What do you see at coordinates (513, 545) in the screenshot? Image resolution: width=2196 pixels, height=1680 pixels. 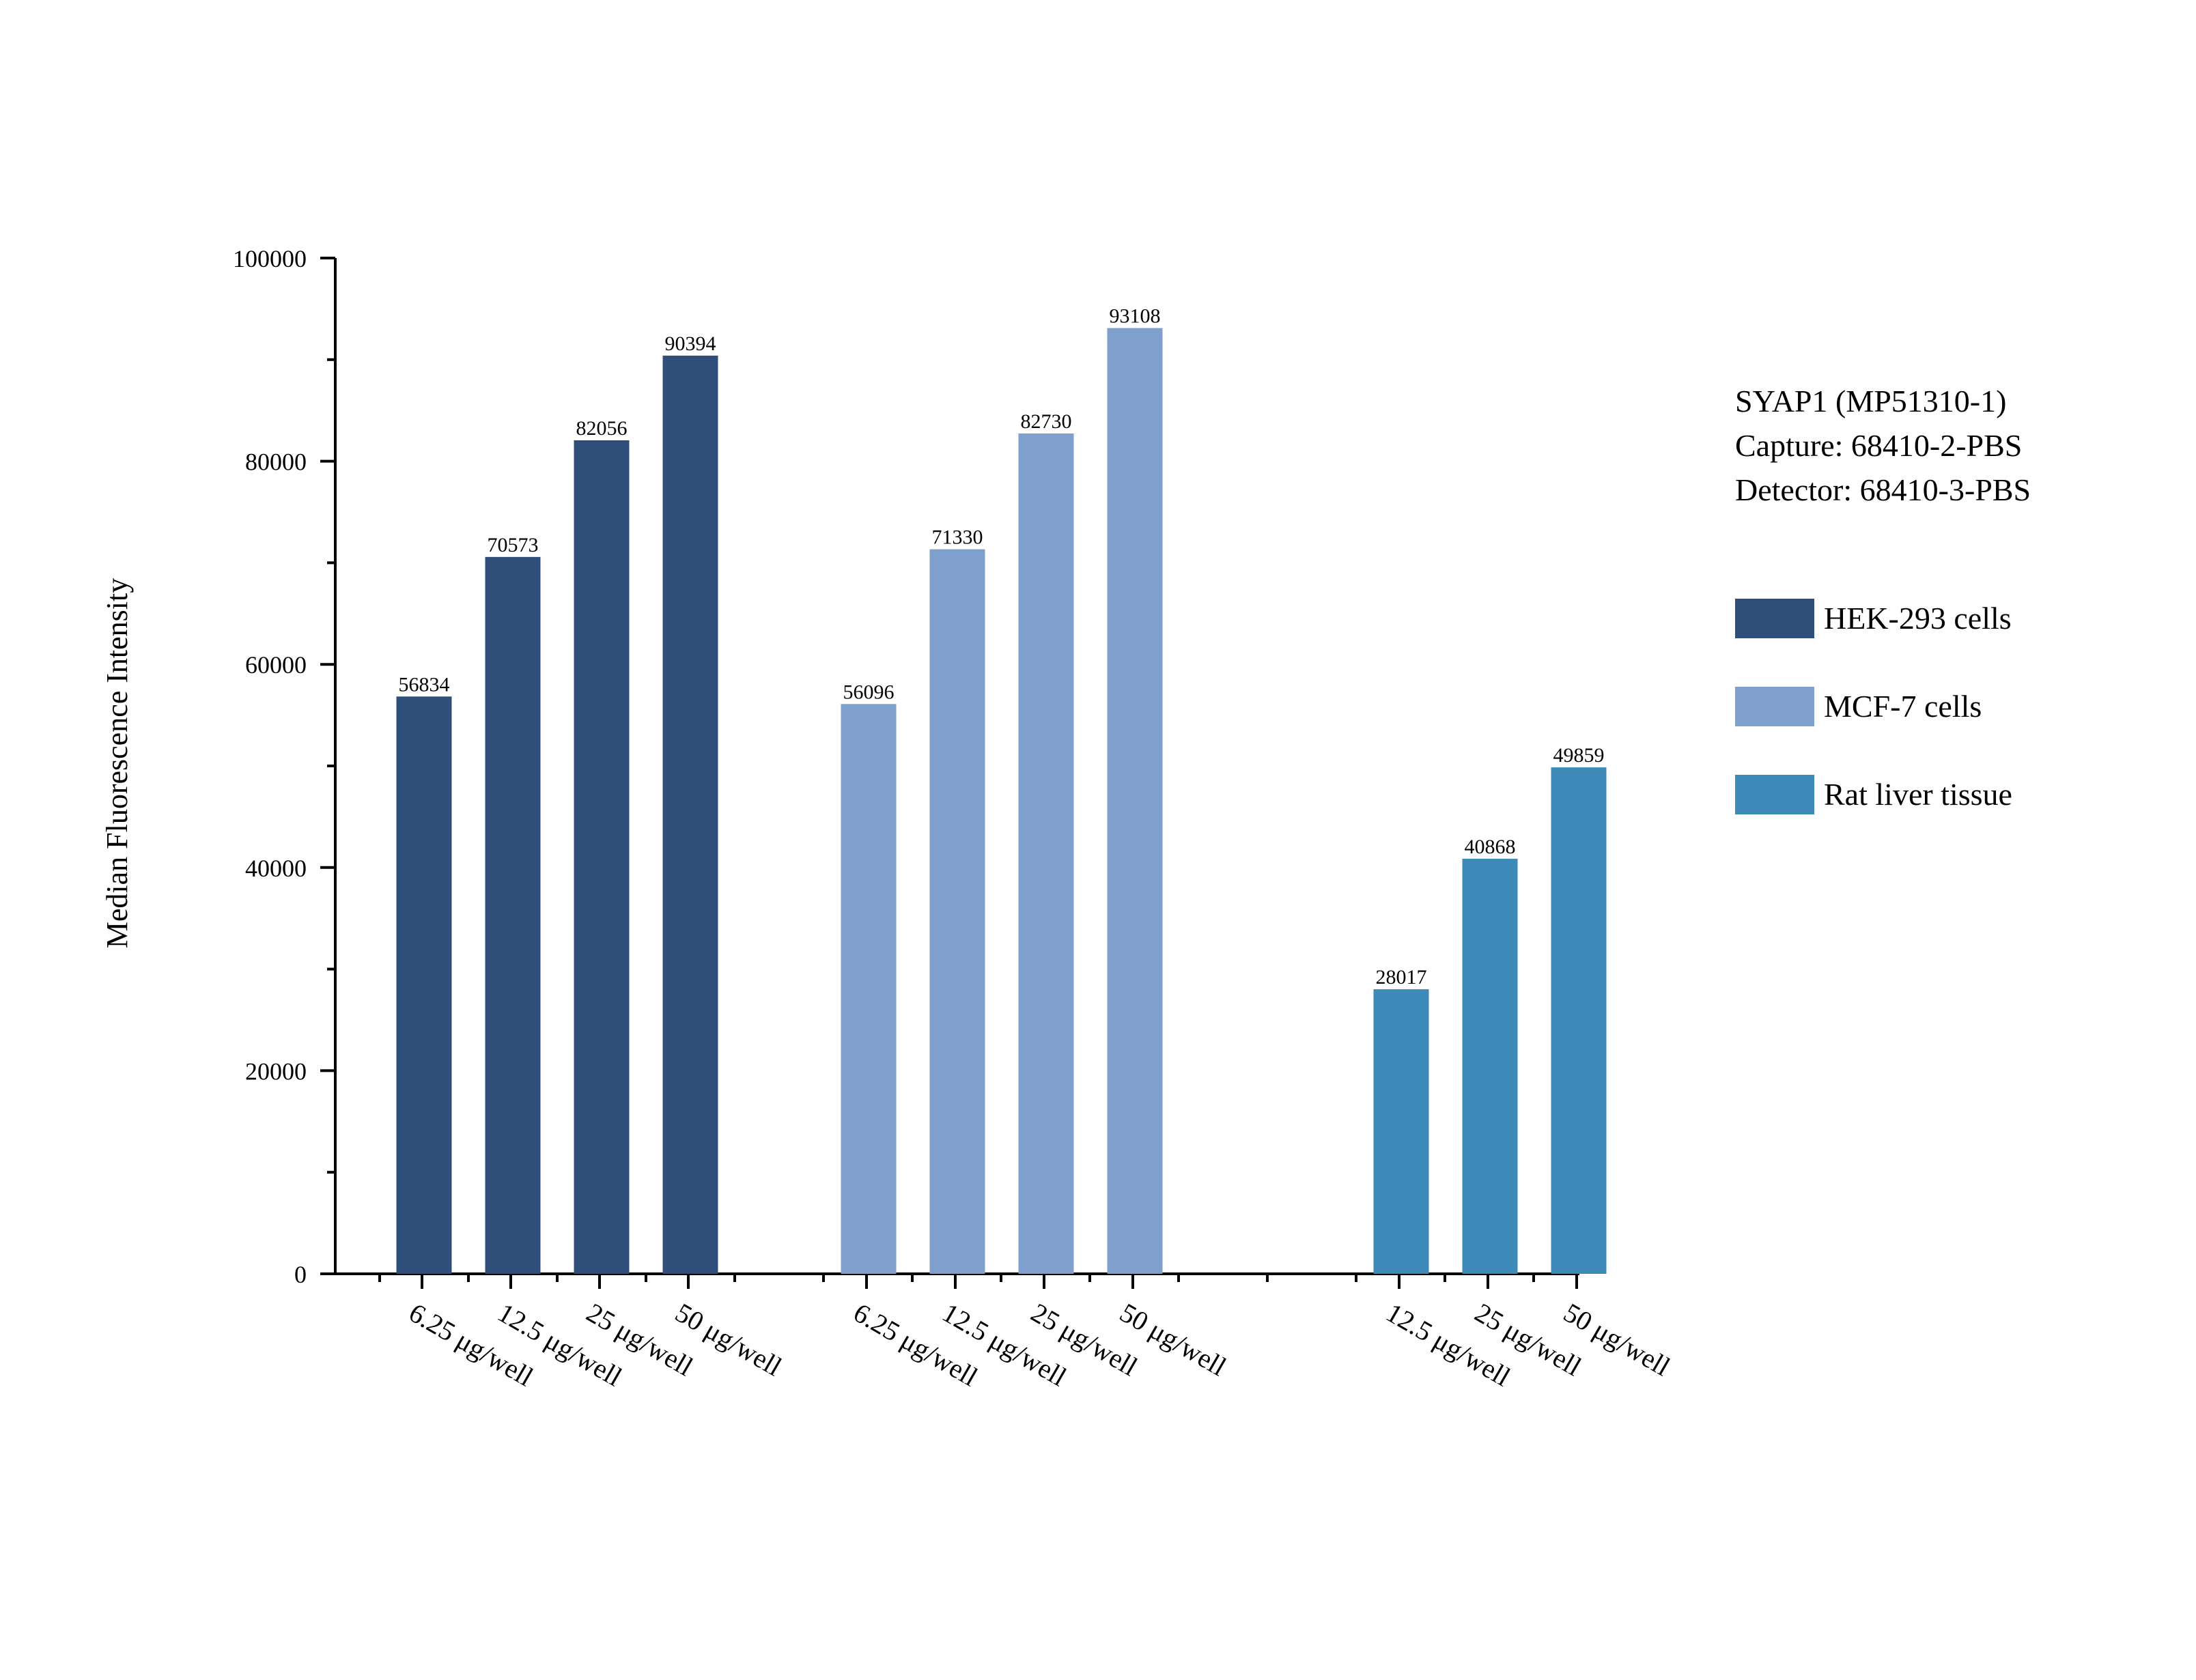 I see `bar-value-label: 70573` at bounding box center [513, 545].